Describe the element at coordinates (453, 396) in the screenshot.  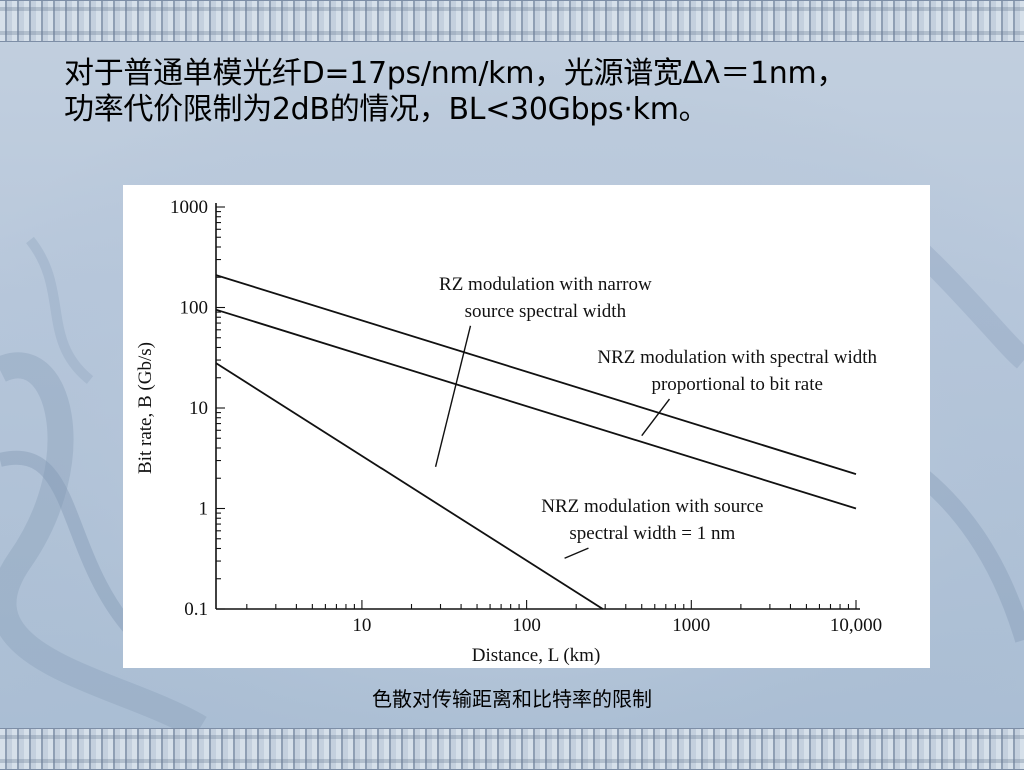
I see `annotation-1-leader` at that location.